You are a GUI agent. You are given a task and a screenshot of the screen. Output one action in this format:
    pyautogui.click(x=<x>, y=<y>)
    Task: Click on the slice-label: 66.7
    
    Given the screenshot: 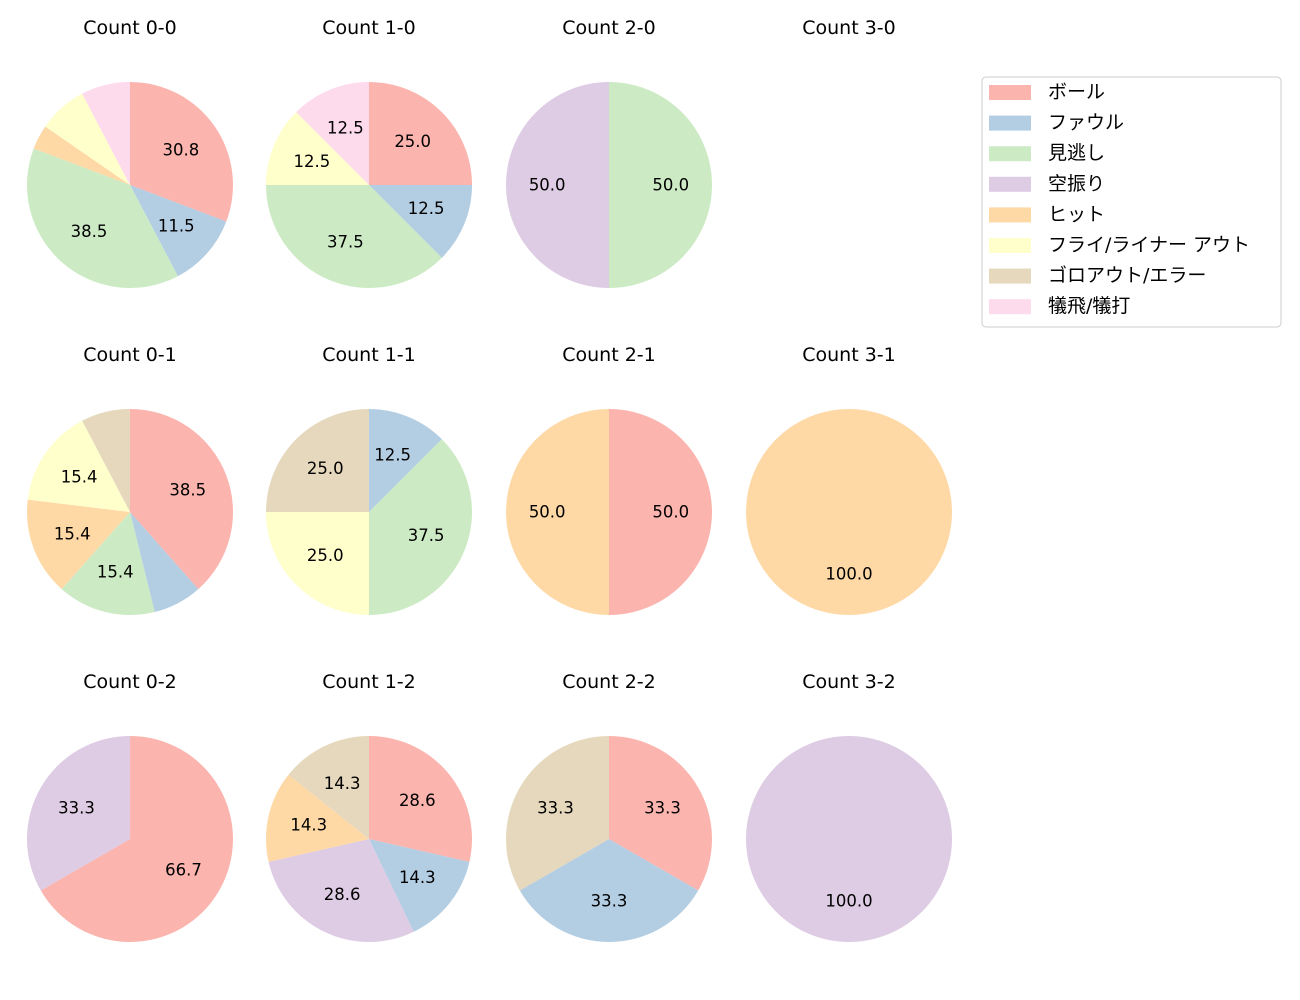 What is the action you would take?
    pyautogui.click(x=183, y=869)
    